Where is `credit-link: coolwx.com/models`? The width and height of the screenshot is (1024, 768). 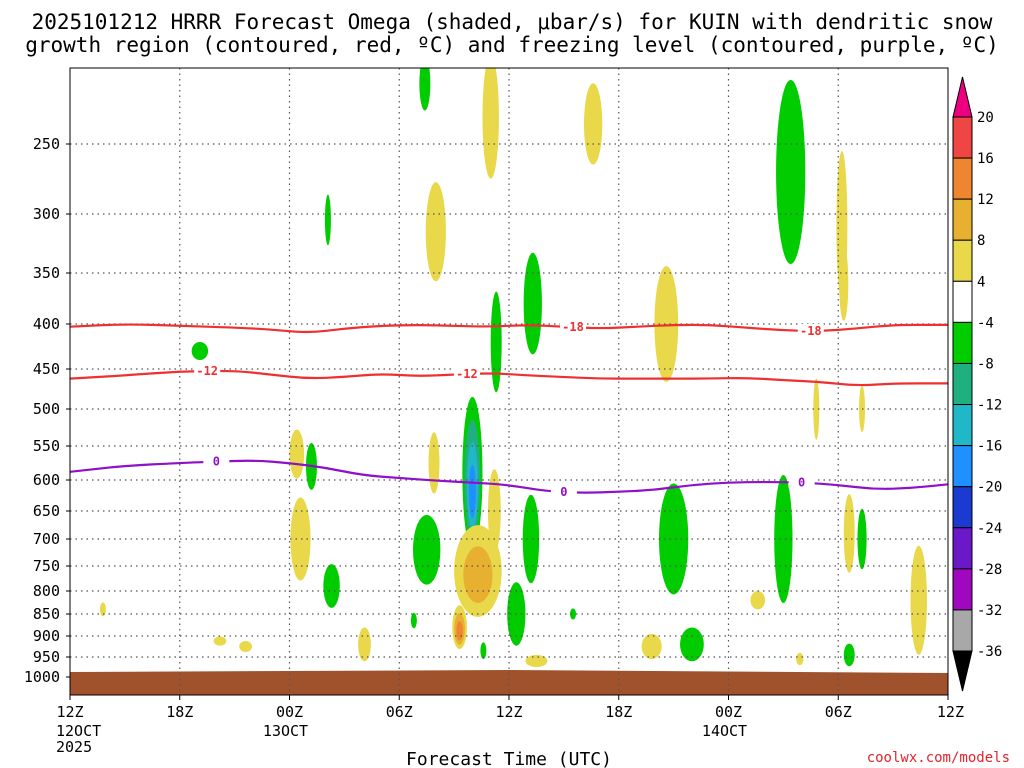 credit-link: coolwx.com/models is located at coordinates (938, 758).